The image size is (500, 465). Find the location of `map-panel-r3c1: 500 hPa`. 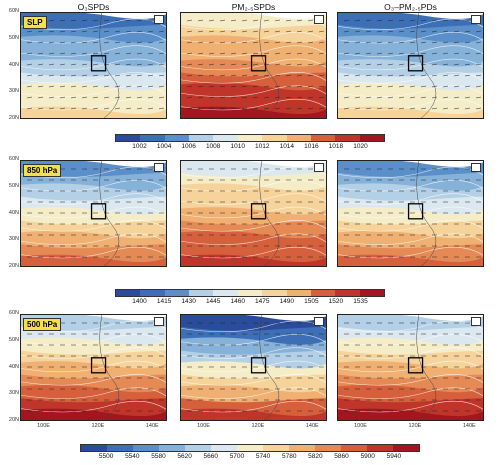

map-panel-r3c1: 500 hPa is located at coordinates (93, 367).